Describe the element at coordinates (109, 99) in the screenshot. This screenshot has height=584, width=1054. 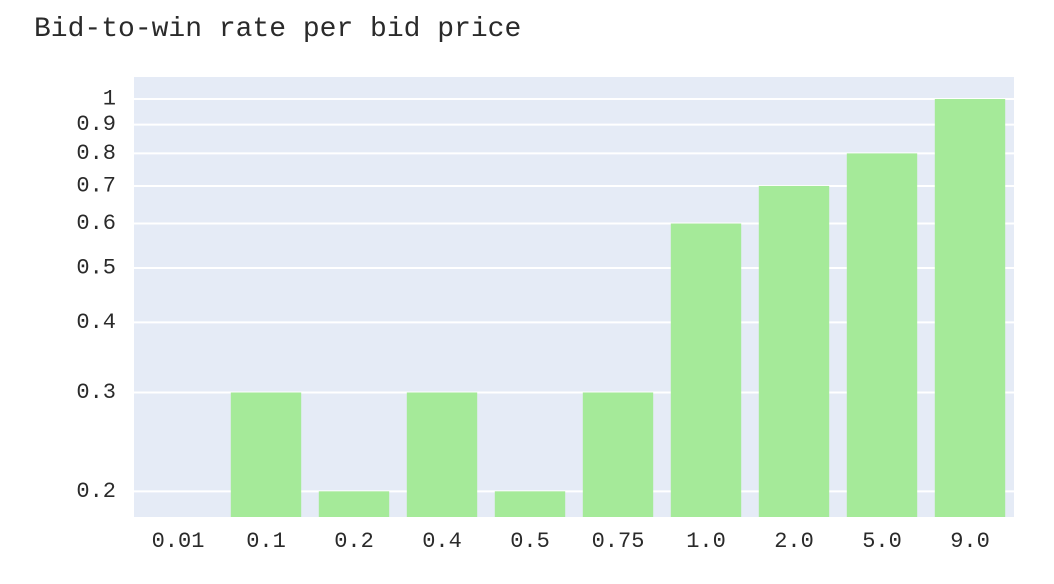
I see `y-tick-label: 1` at that location.